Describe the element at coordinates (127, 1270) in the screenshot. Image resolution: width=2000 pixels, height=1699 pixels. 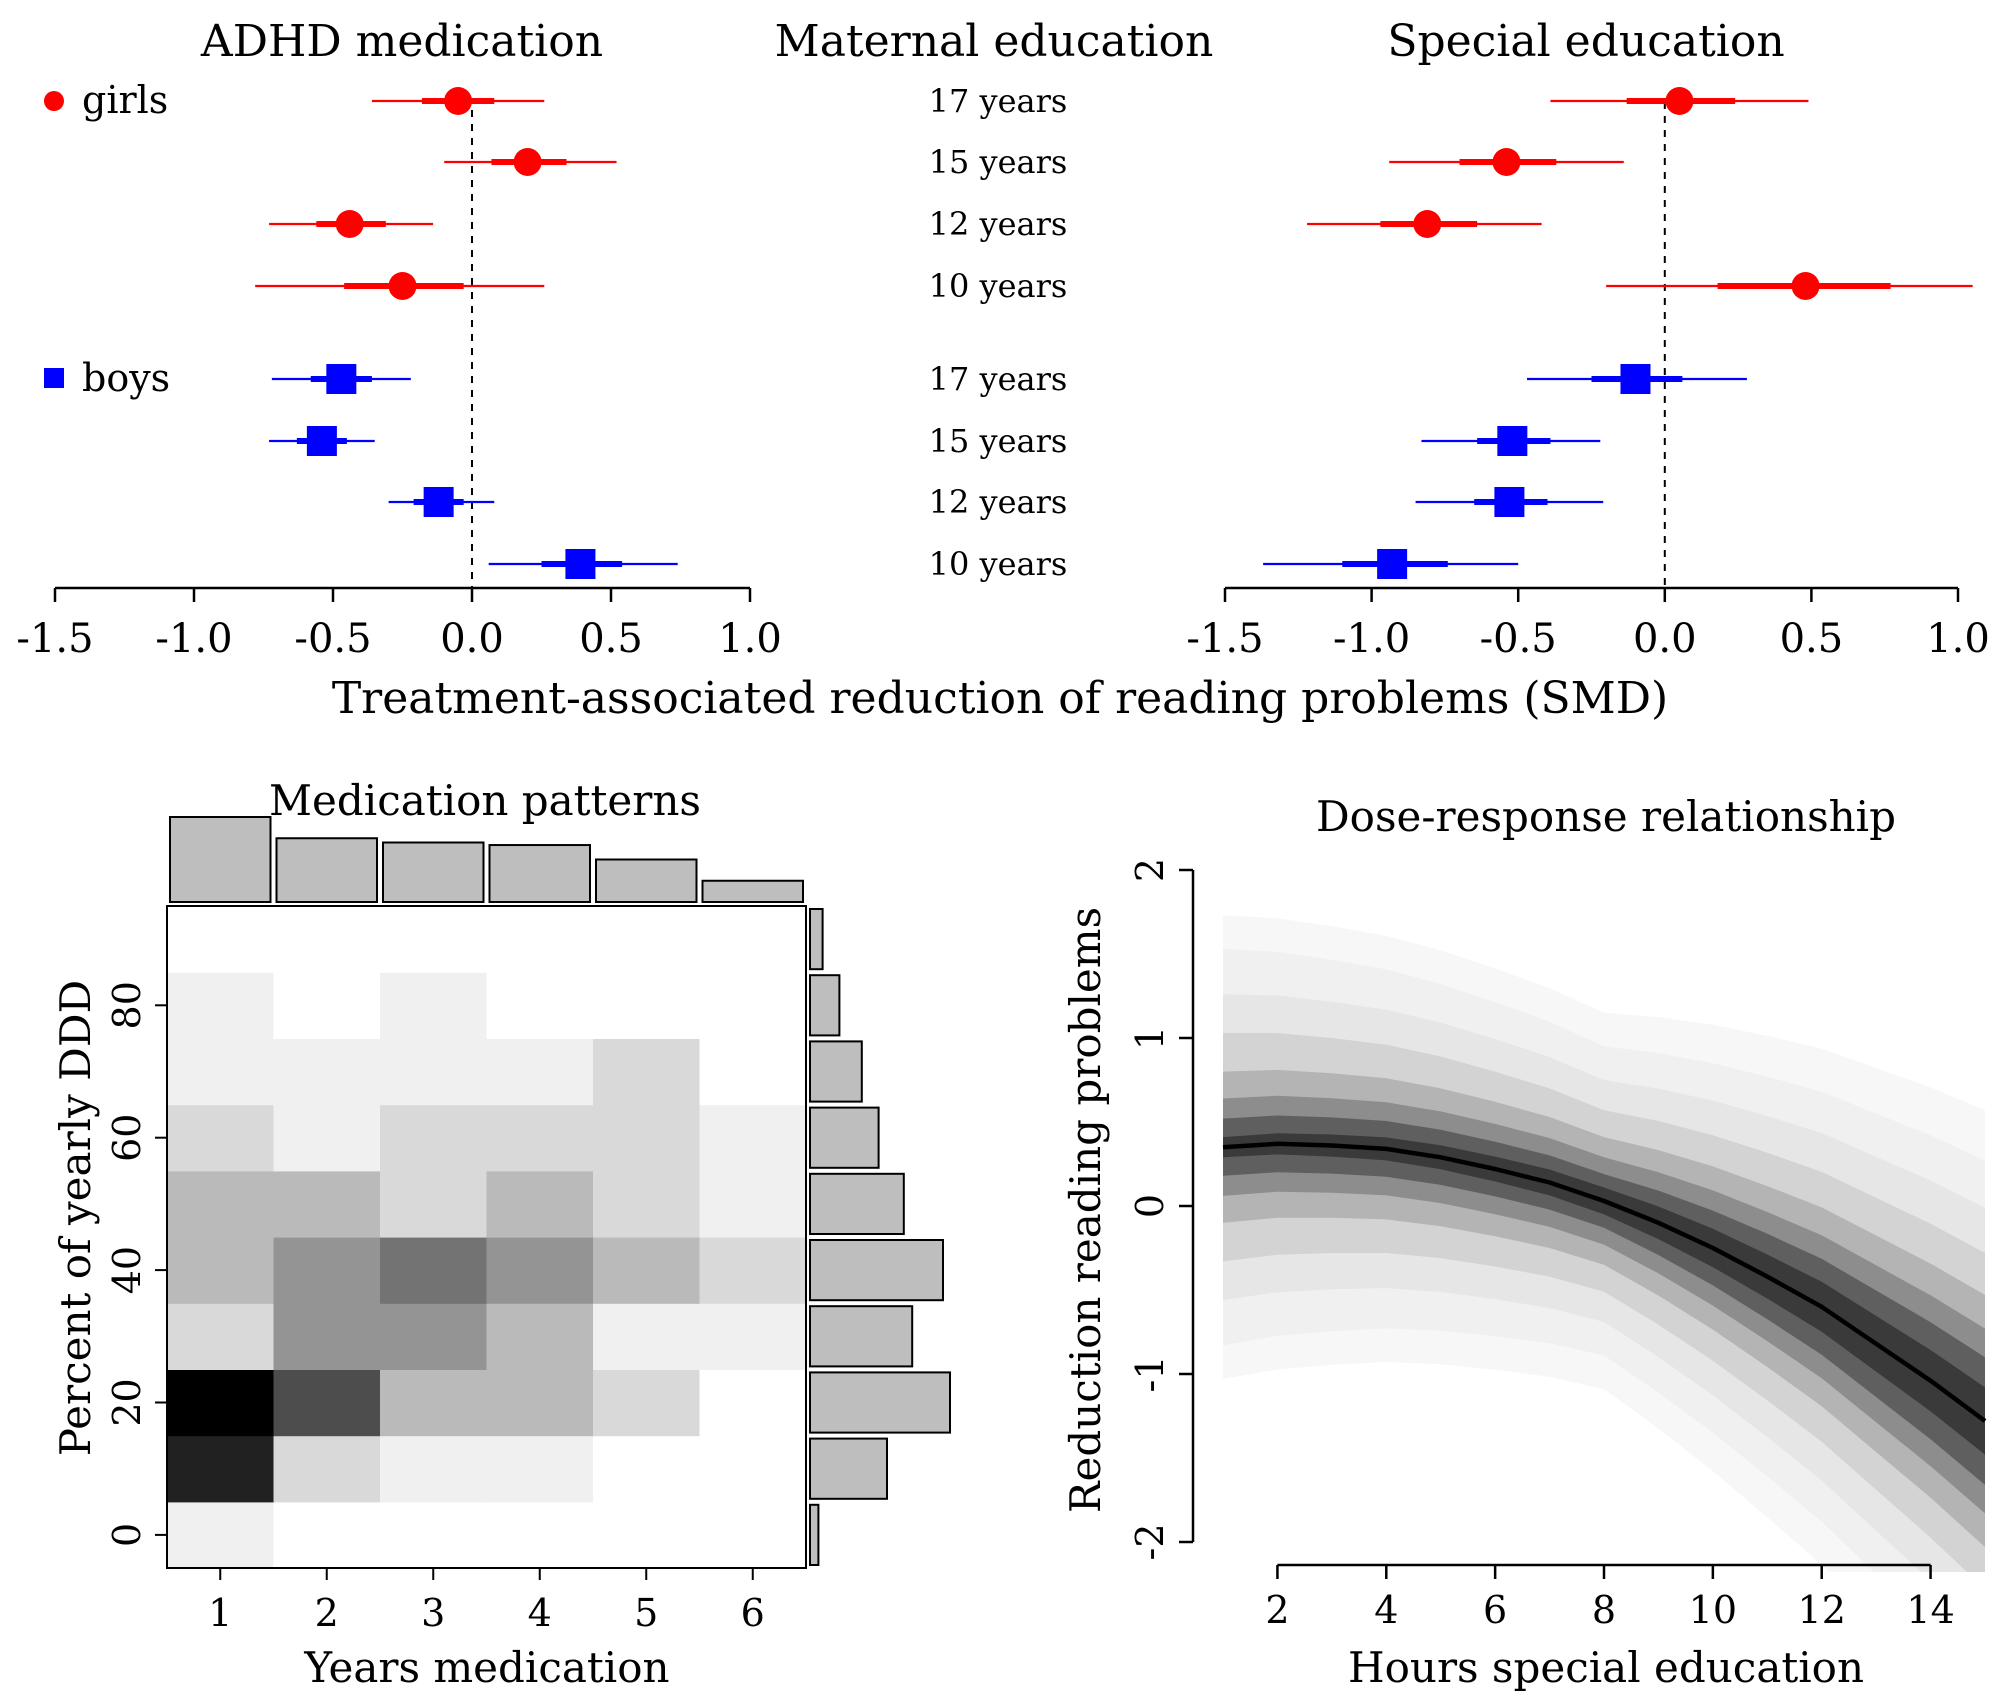
I see `y-tick-label: 40` at that location.